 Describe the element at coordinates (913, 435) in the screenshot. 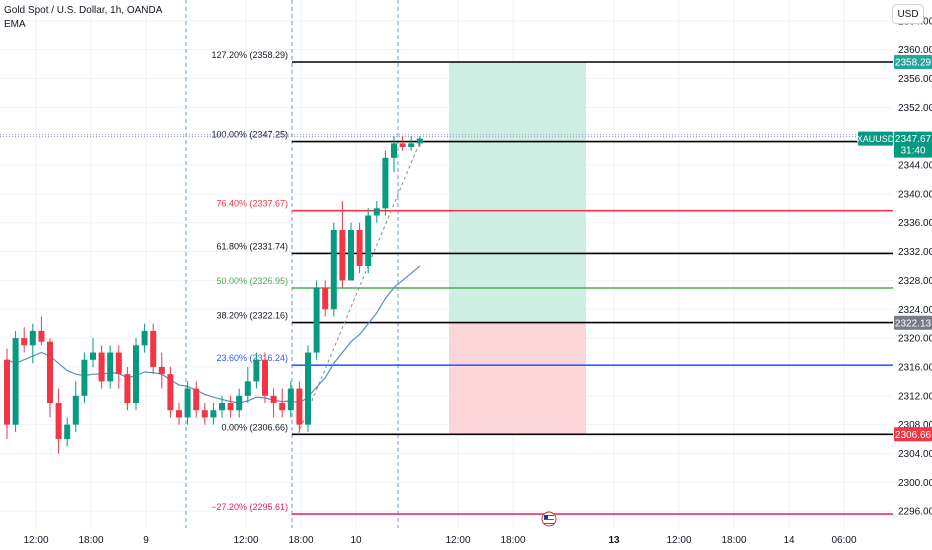

I see `price-tag-label: 2306.66` at that location.